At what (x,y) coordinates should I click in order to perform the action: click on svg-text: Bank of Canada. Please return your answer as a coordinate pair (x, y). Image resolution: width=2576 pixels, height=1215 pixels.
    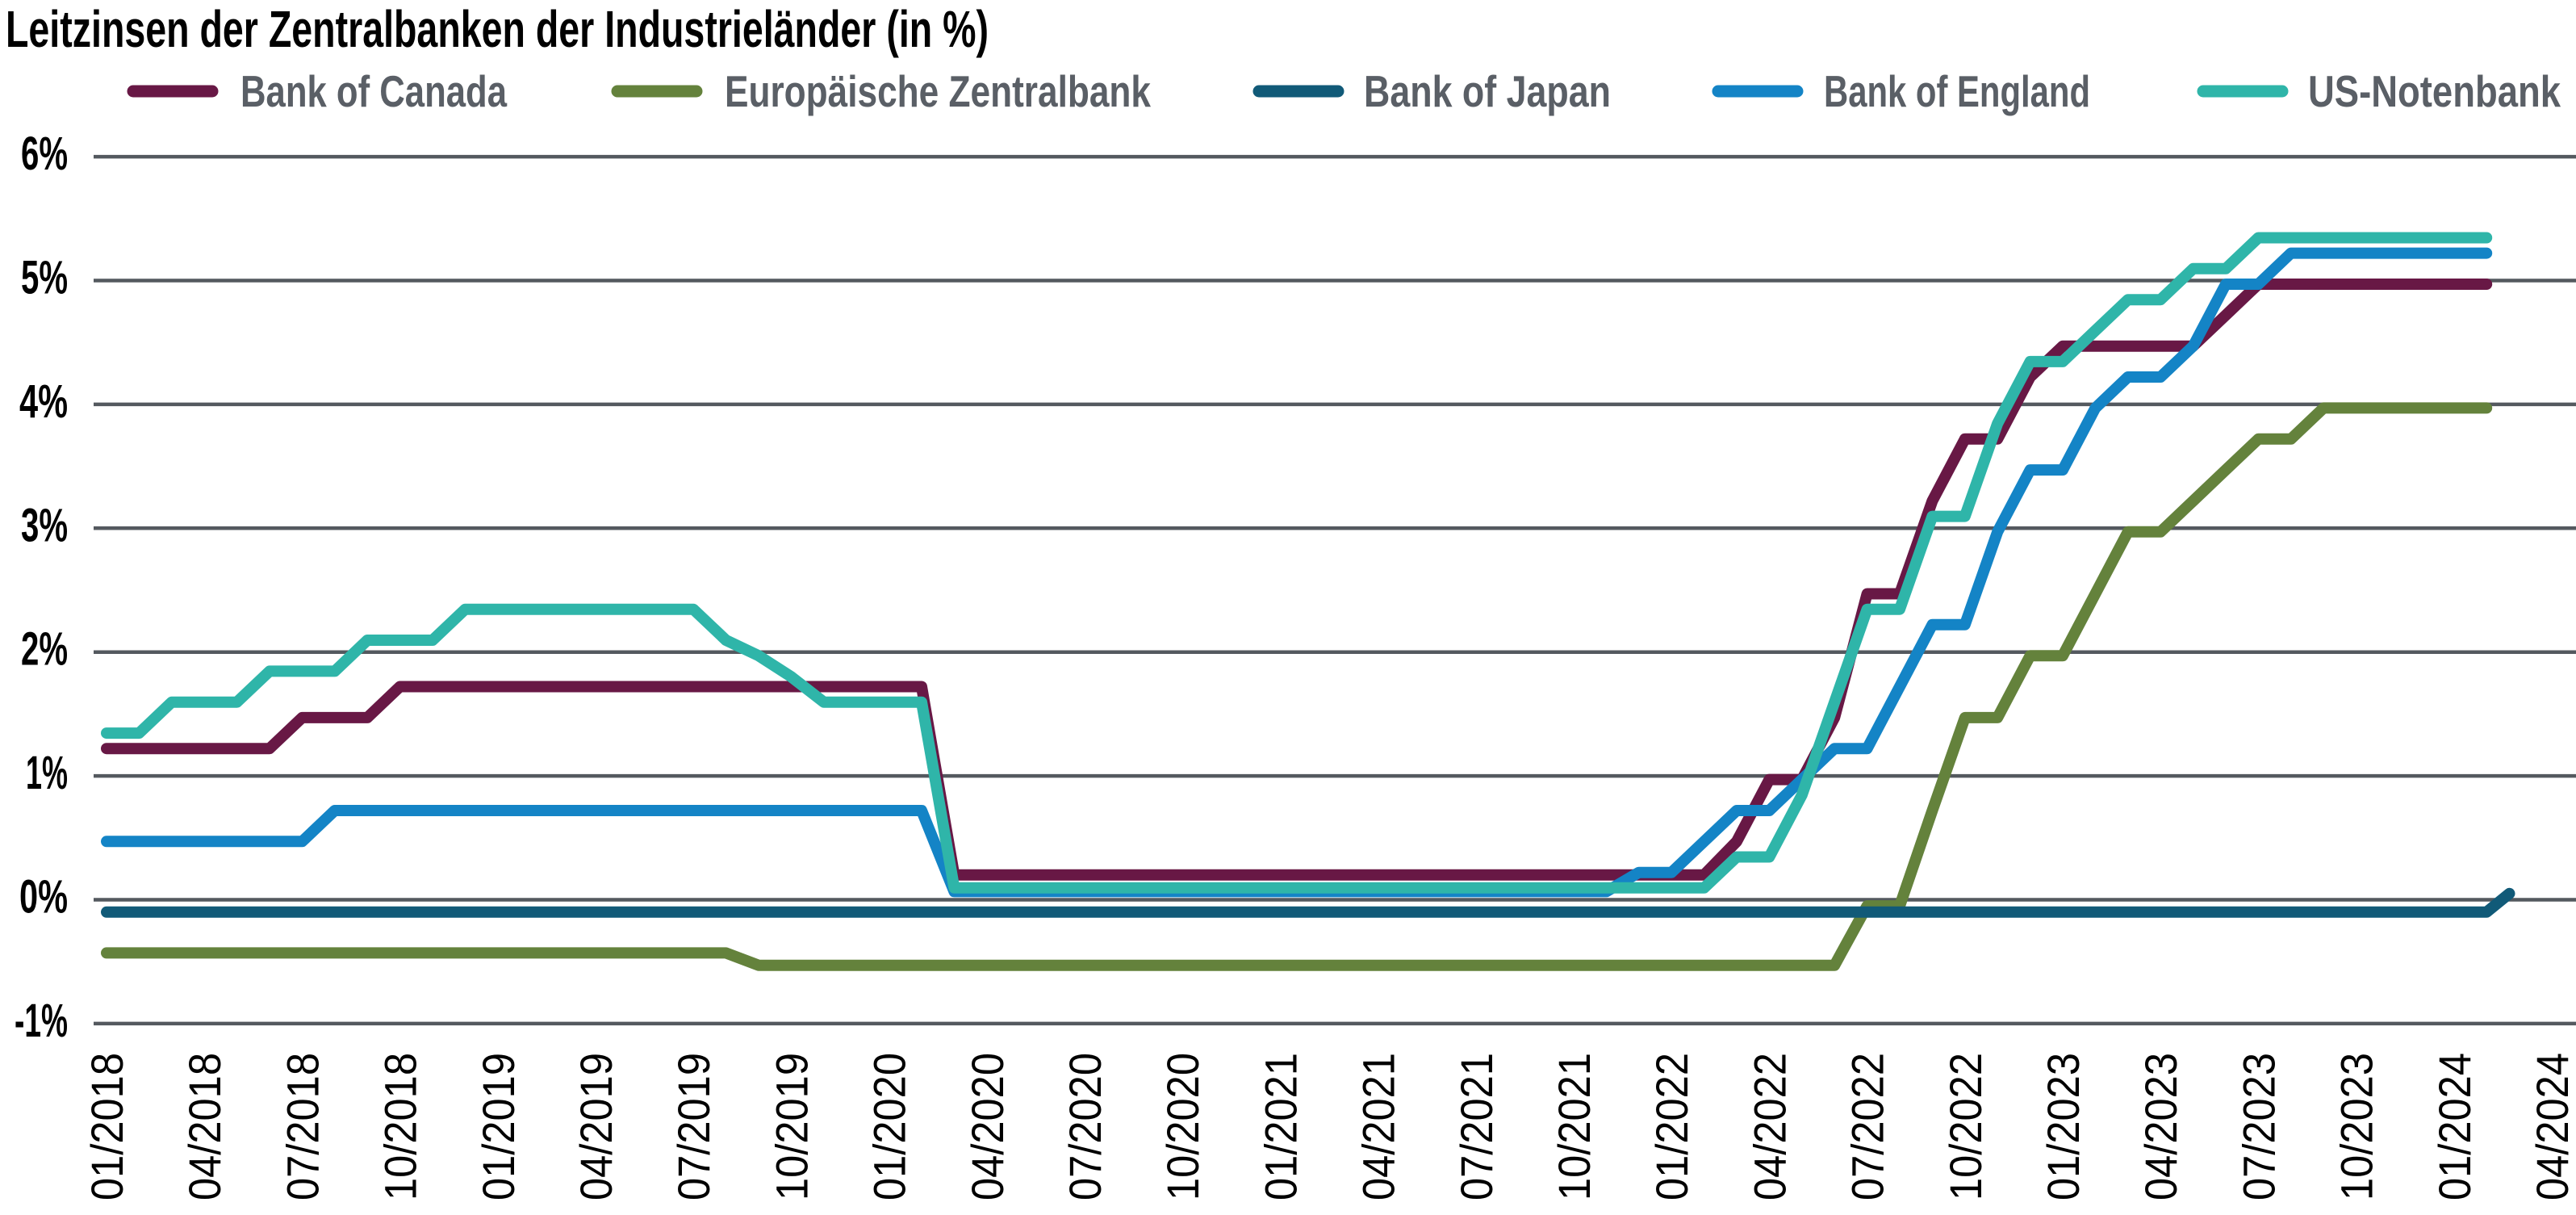
    Looking at the image, I should click on (373, 91).